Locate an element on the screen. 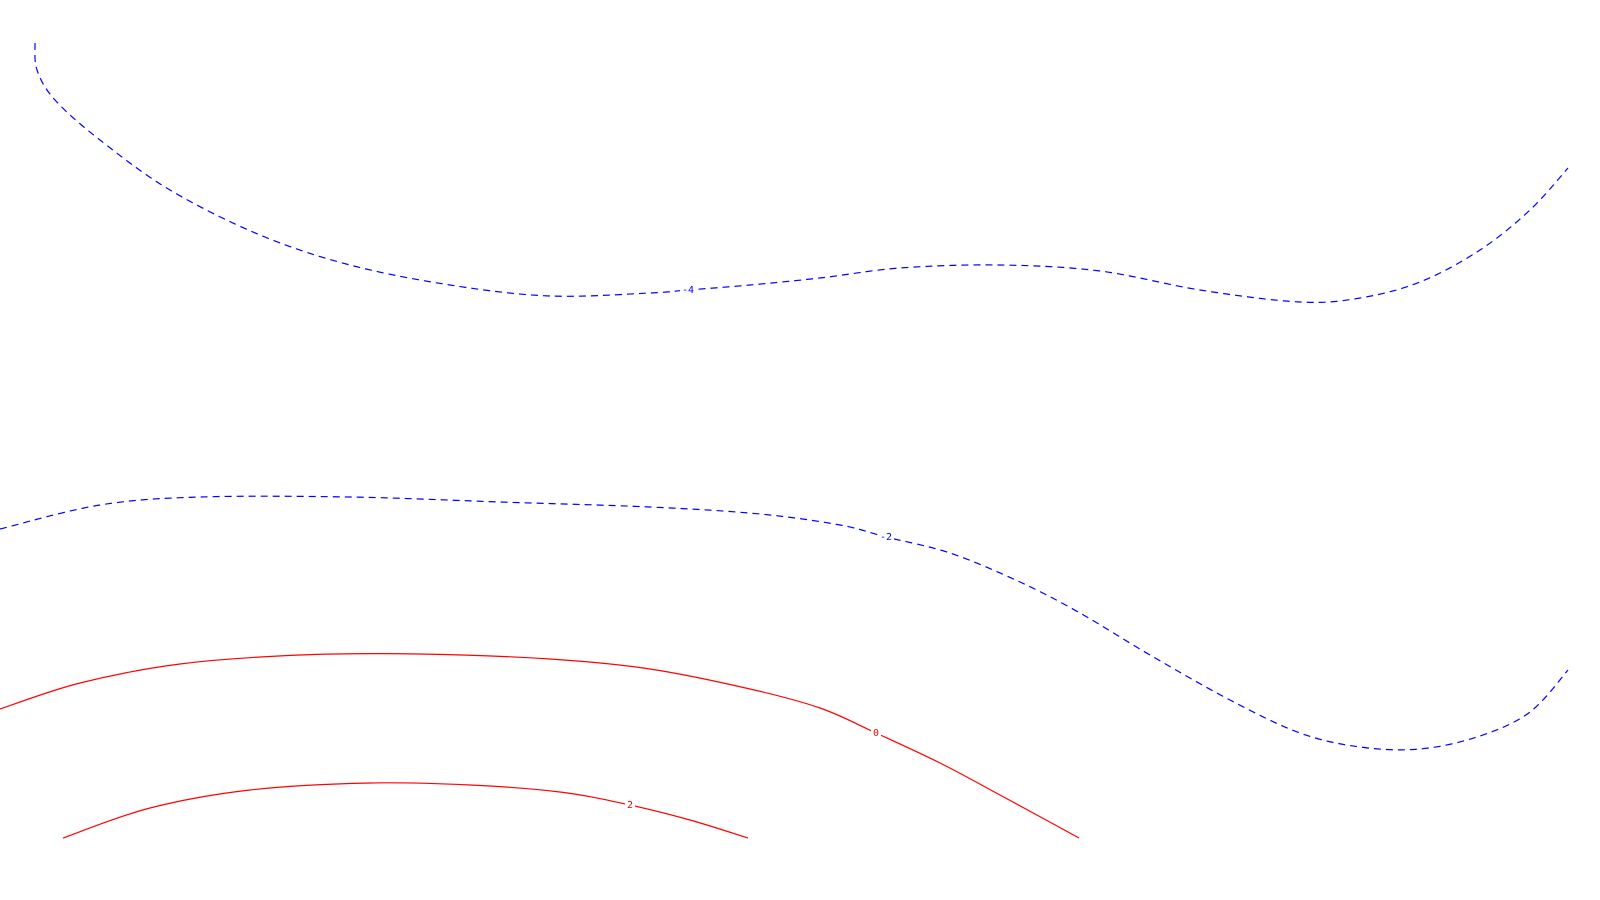 The image size is (1600, 900). contour-label: 0 is located at coordinates (876, 733).